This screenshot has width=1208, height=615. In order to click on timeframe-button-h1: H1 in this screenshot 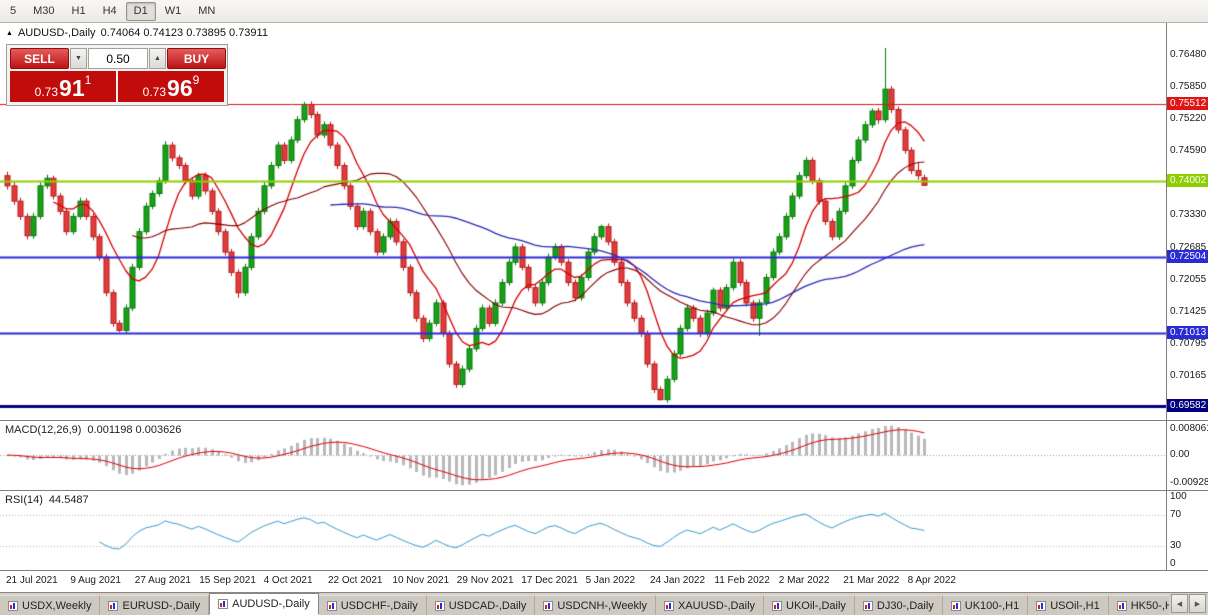, I will do `click(79, 11)`.